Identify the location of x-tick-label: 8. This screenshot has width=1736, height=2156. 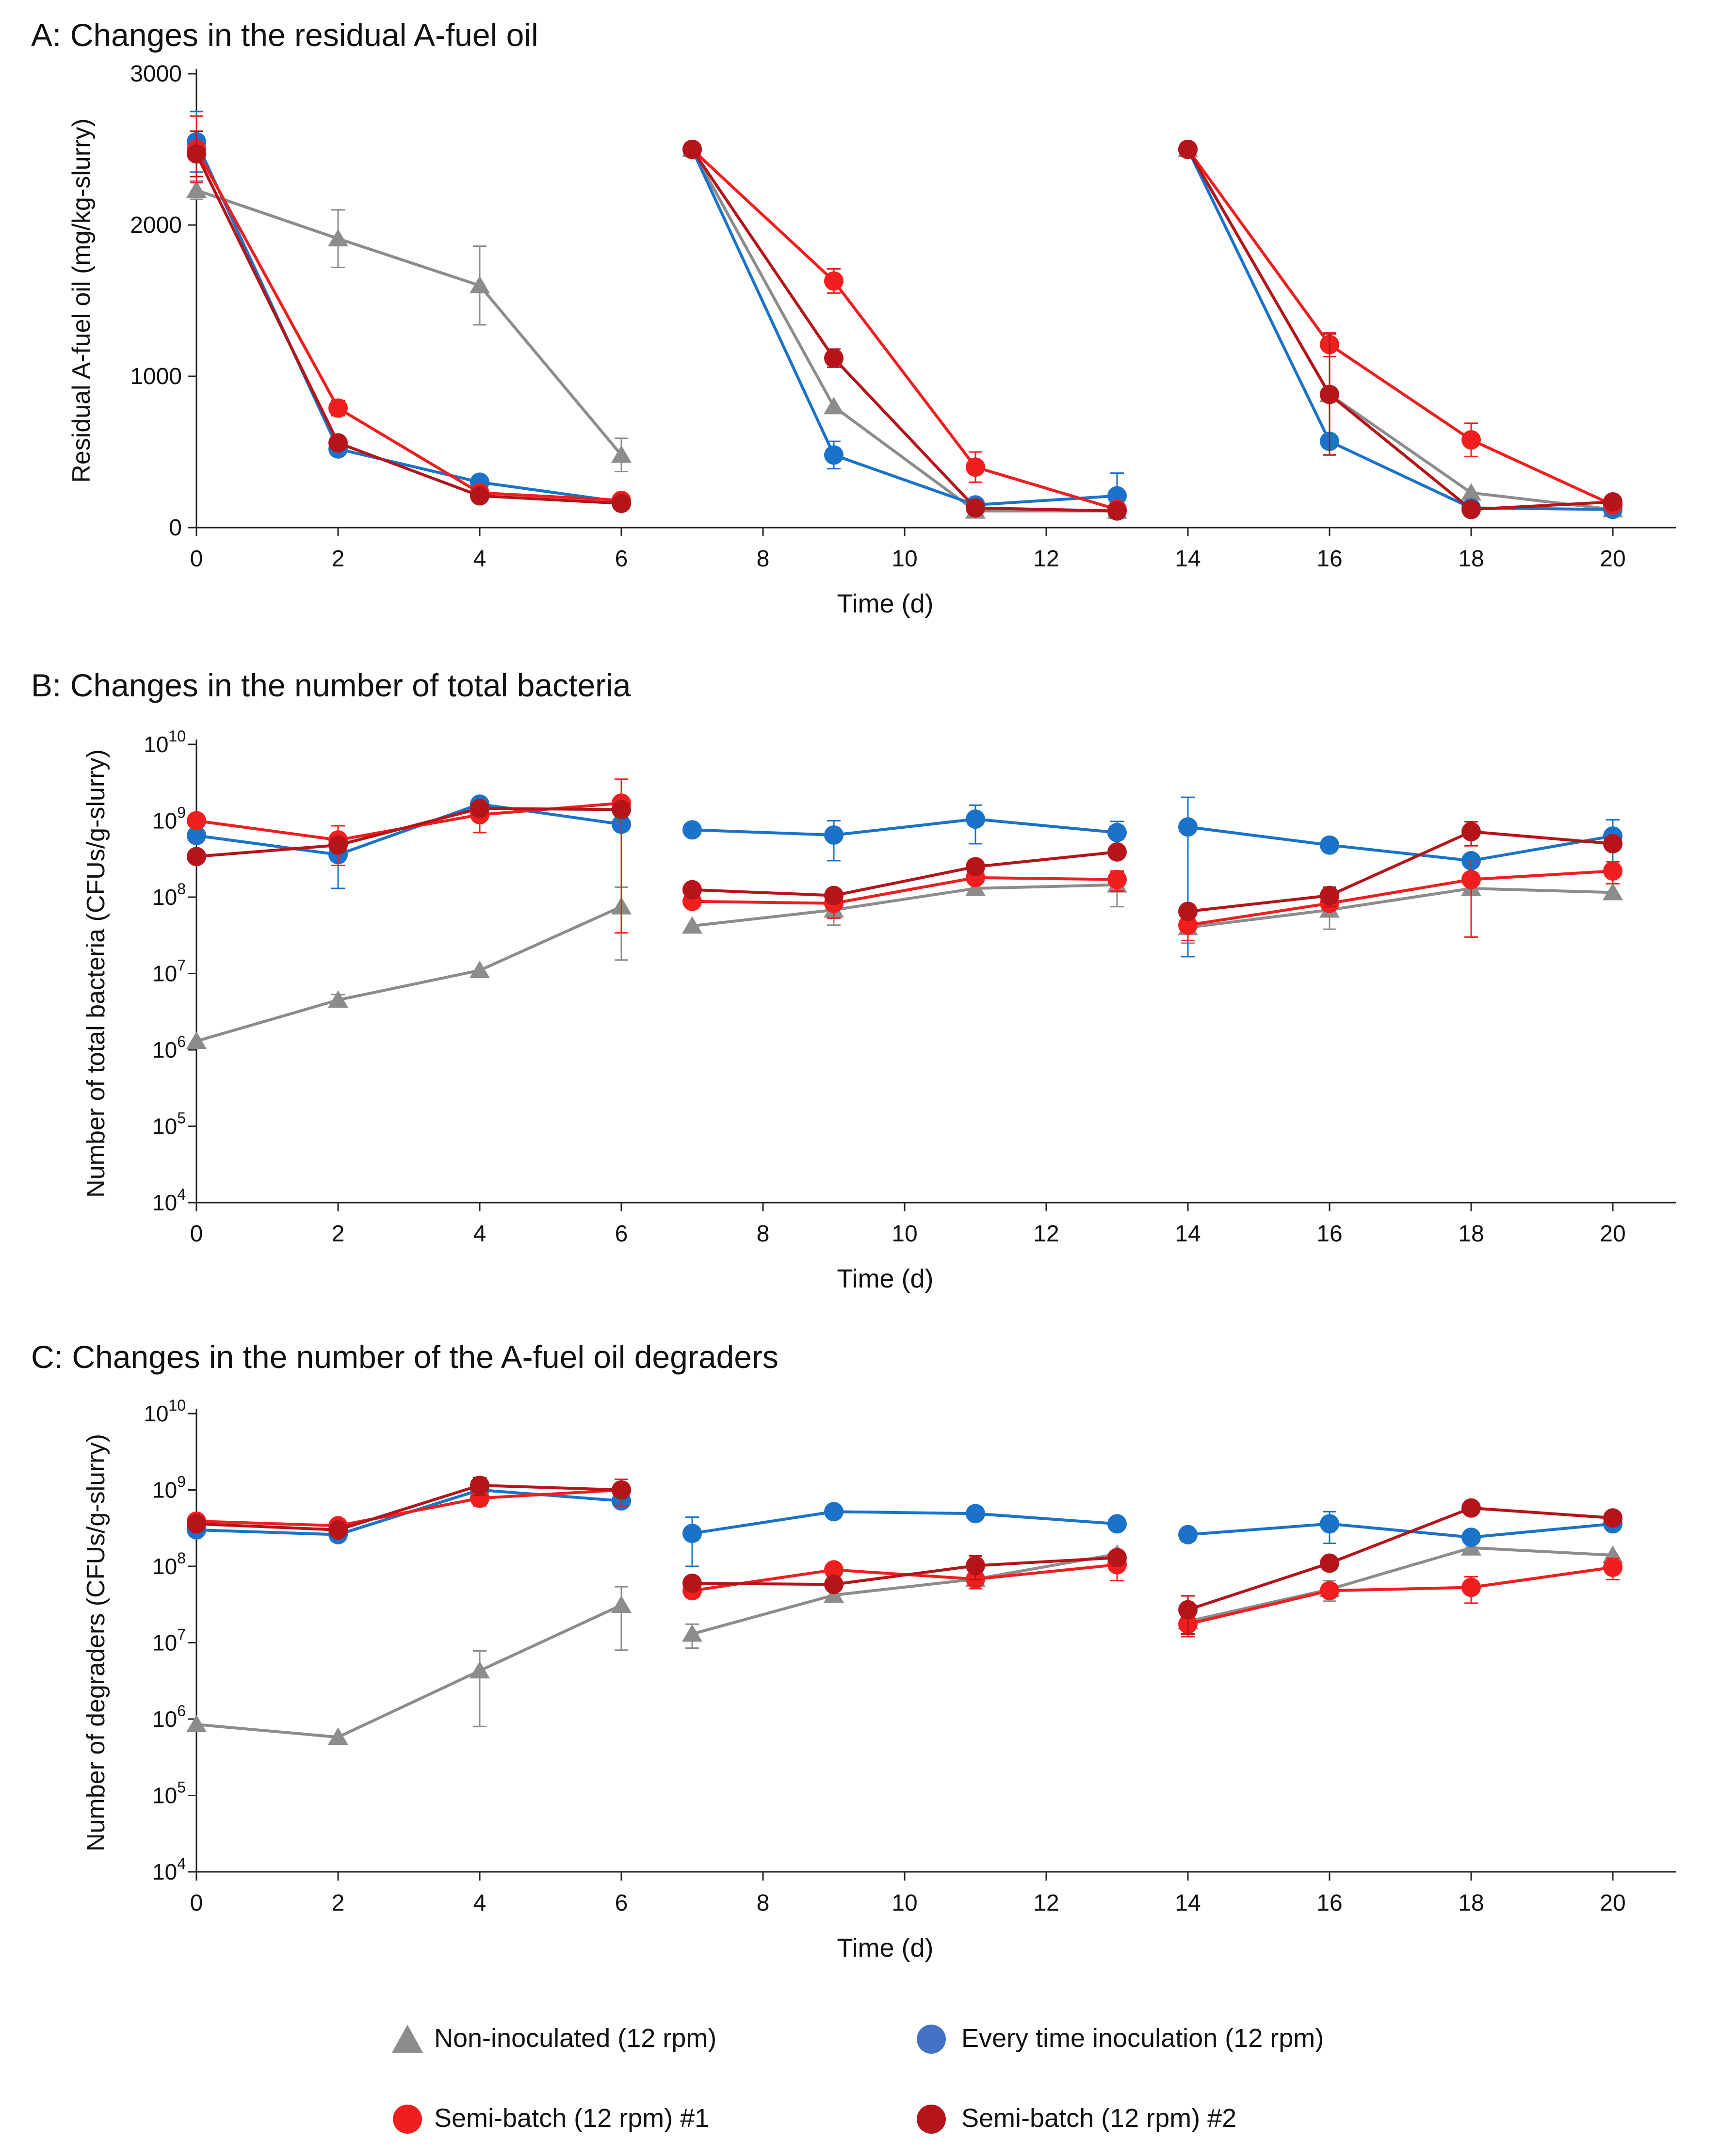
(763, 1234).